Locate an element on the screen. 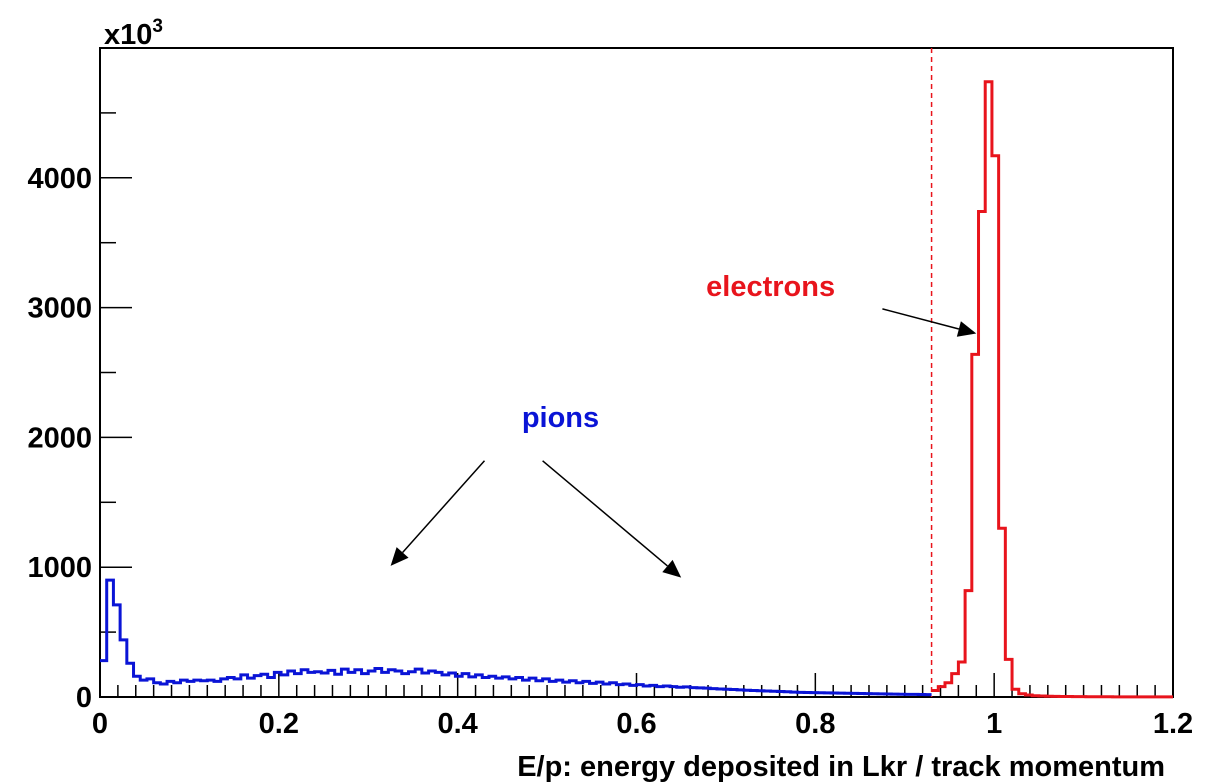  x-tick-label: 0.4 is located at coordinates (458, 724).